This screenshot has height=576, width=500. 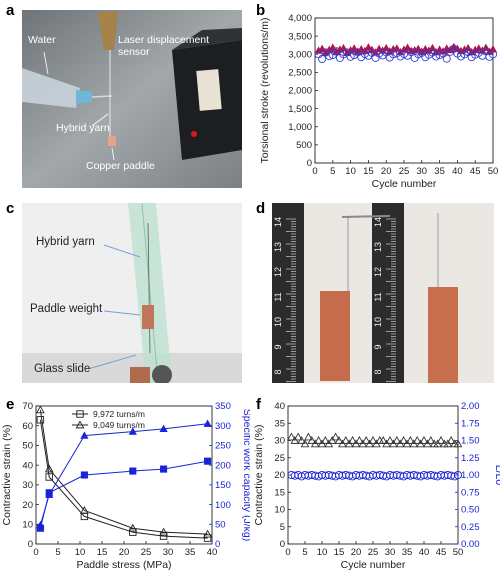 I want to click on legend-label: 9,049 turns/m, so click(x=119, y=425).